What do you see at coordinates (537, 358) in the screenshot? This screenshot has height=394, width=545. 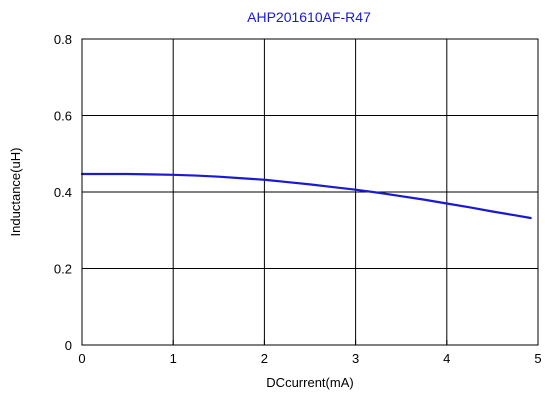 I see `x-tick-label: 5` at bounding box center [537, 358].